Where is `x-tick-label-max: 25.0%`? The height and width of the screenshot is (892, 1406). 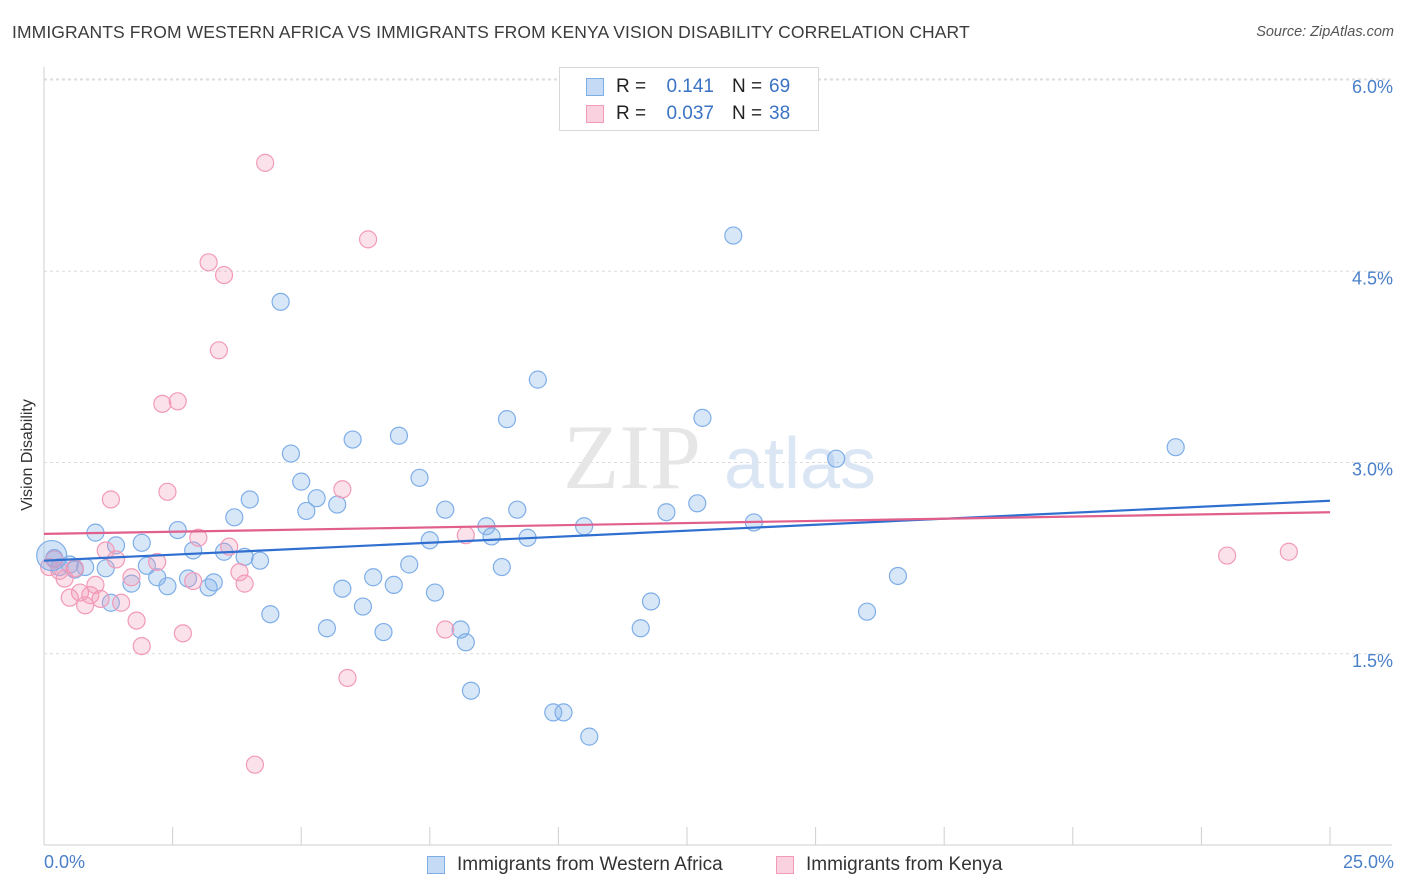
x-tick-label-max: 25.0% is located at coordinates (1368, 862).